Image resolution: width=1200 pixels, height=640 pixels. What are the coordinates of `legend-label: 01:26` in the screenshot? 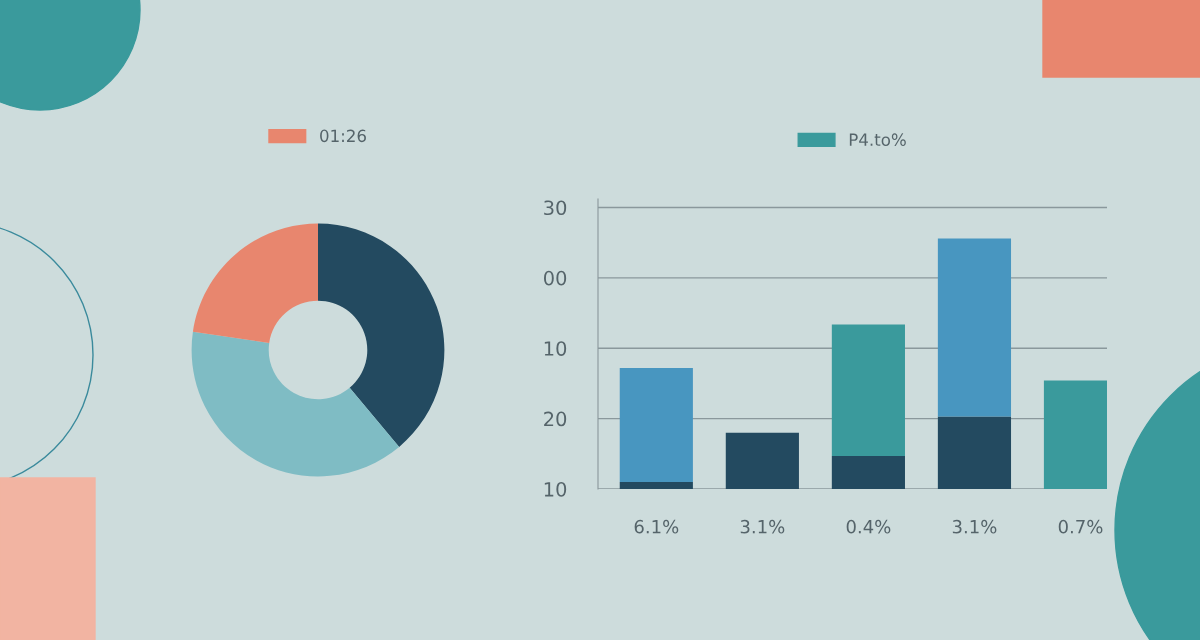 It's located at (343, 136).